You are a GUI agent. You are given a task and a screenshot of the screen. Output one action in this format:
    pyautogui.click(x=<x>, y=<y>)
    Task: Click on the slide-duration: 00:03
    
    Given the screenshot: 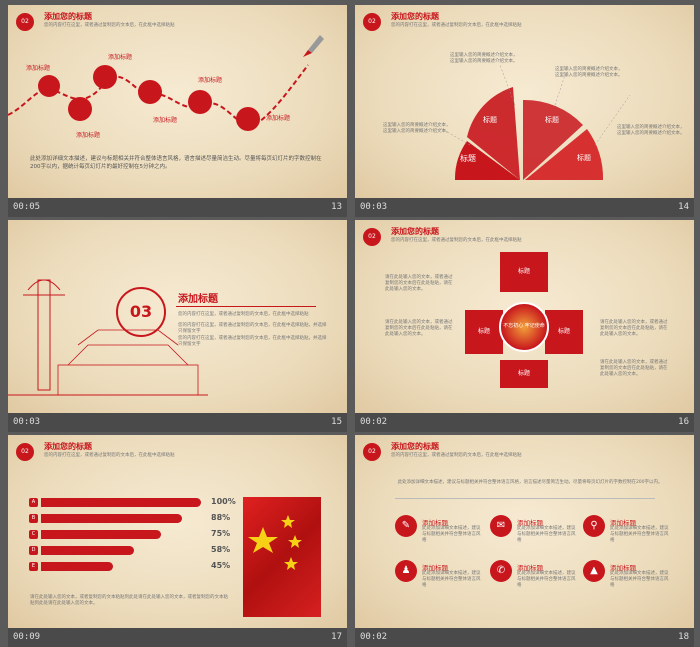 What is the action you would take?
    pyautogui.click(x=374, y=207)
    